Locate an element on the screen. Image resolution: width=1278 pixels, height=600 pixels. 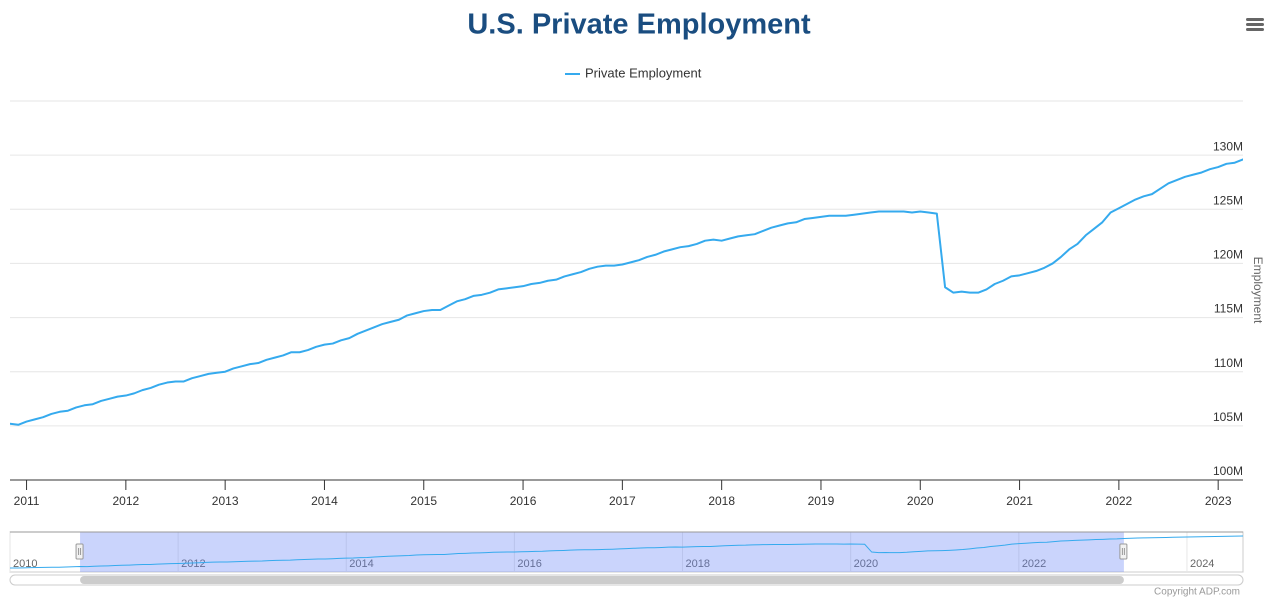
y-tick-label: 125M is located at coordinates (1228, 200).